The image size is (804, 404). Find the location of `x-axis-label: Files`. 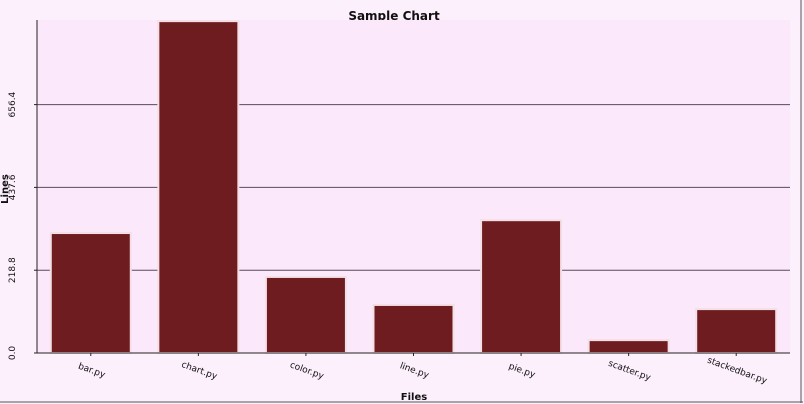

x-axis-label: Files is located at coordinates (414, 397).